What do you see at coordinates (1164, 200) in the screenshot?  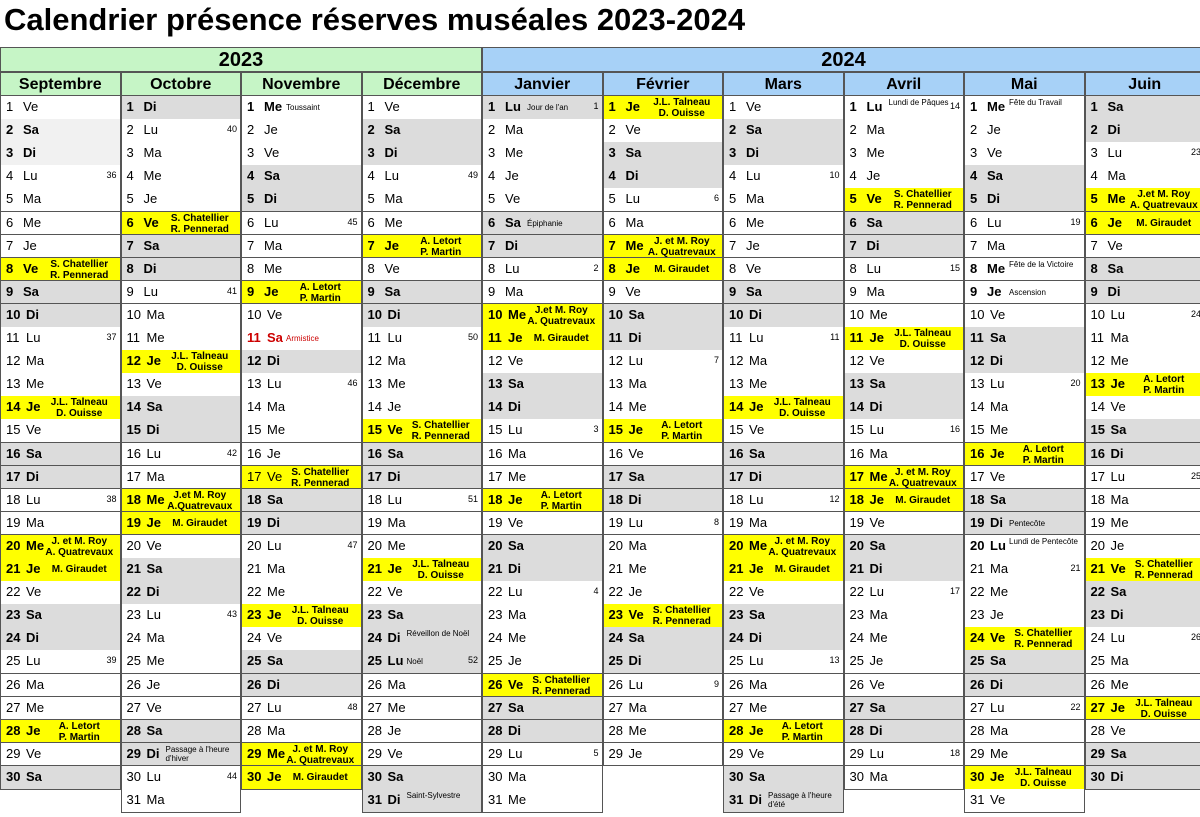 I see `staff-names: J.et M. Roy A. Quatrevaux` at bounding box center [1164, 200].